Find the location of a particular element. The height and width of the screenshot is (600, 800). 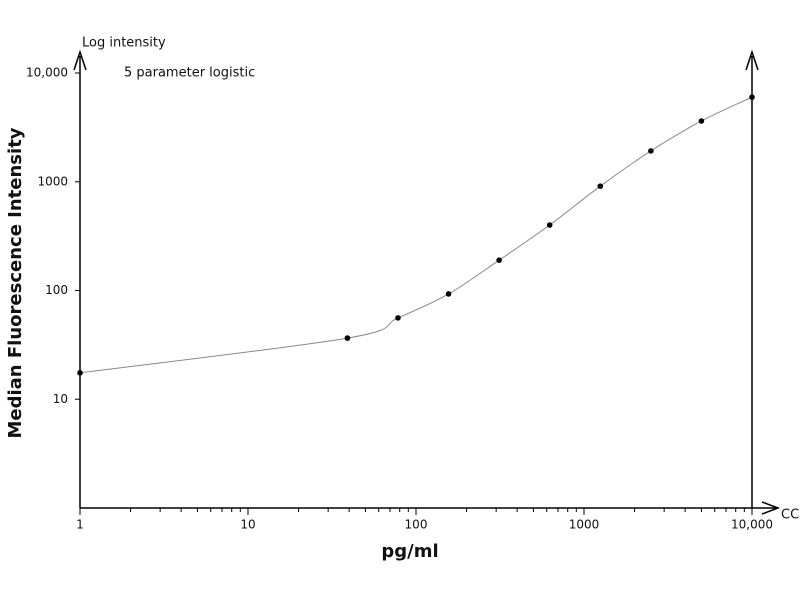

x-axis is located at coordinates (430, 508).